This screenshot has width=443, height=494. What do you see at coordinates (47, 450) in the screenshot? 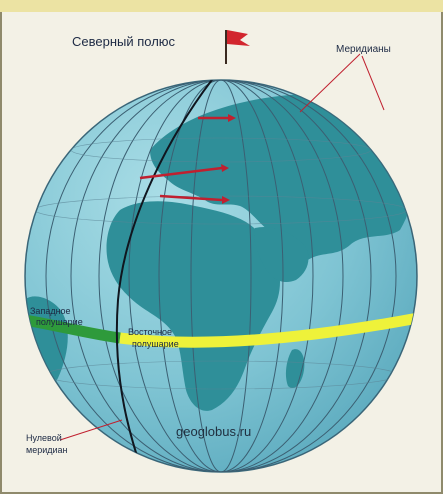
I see `zero-meridian-line2: меридиан` at bounding box center [47, 450].